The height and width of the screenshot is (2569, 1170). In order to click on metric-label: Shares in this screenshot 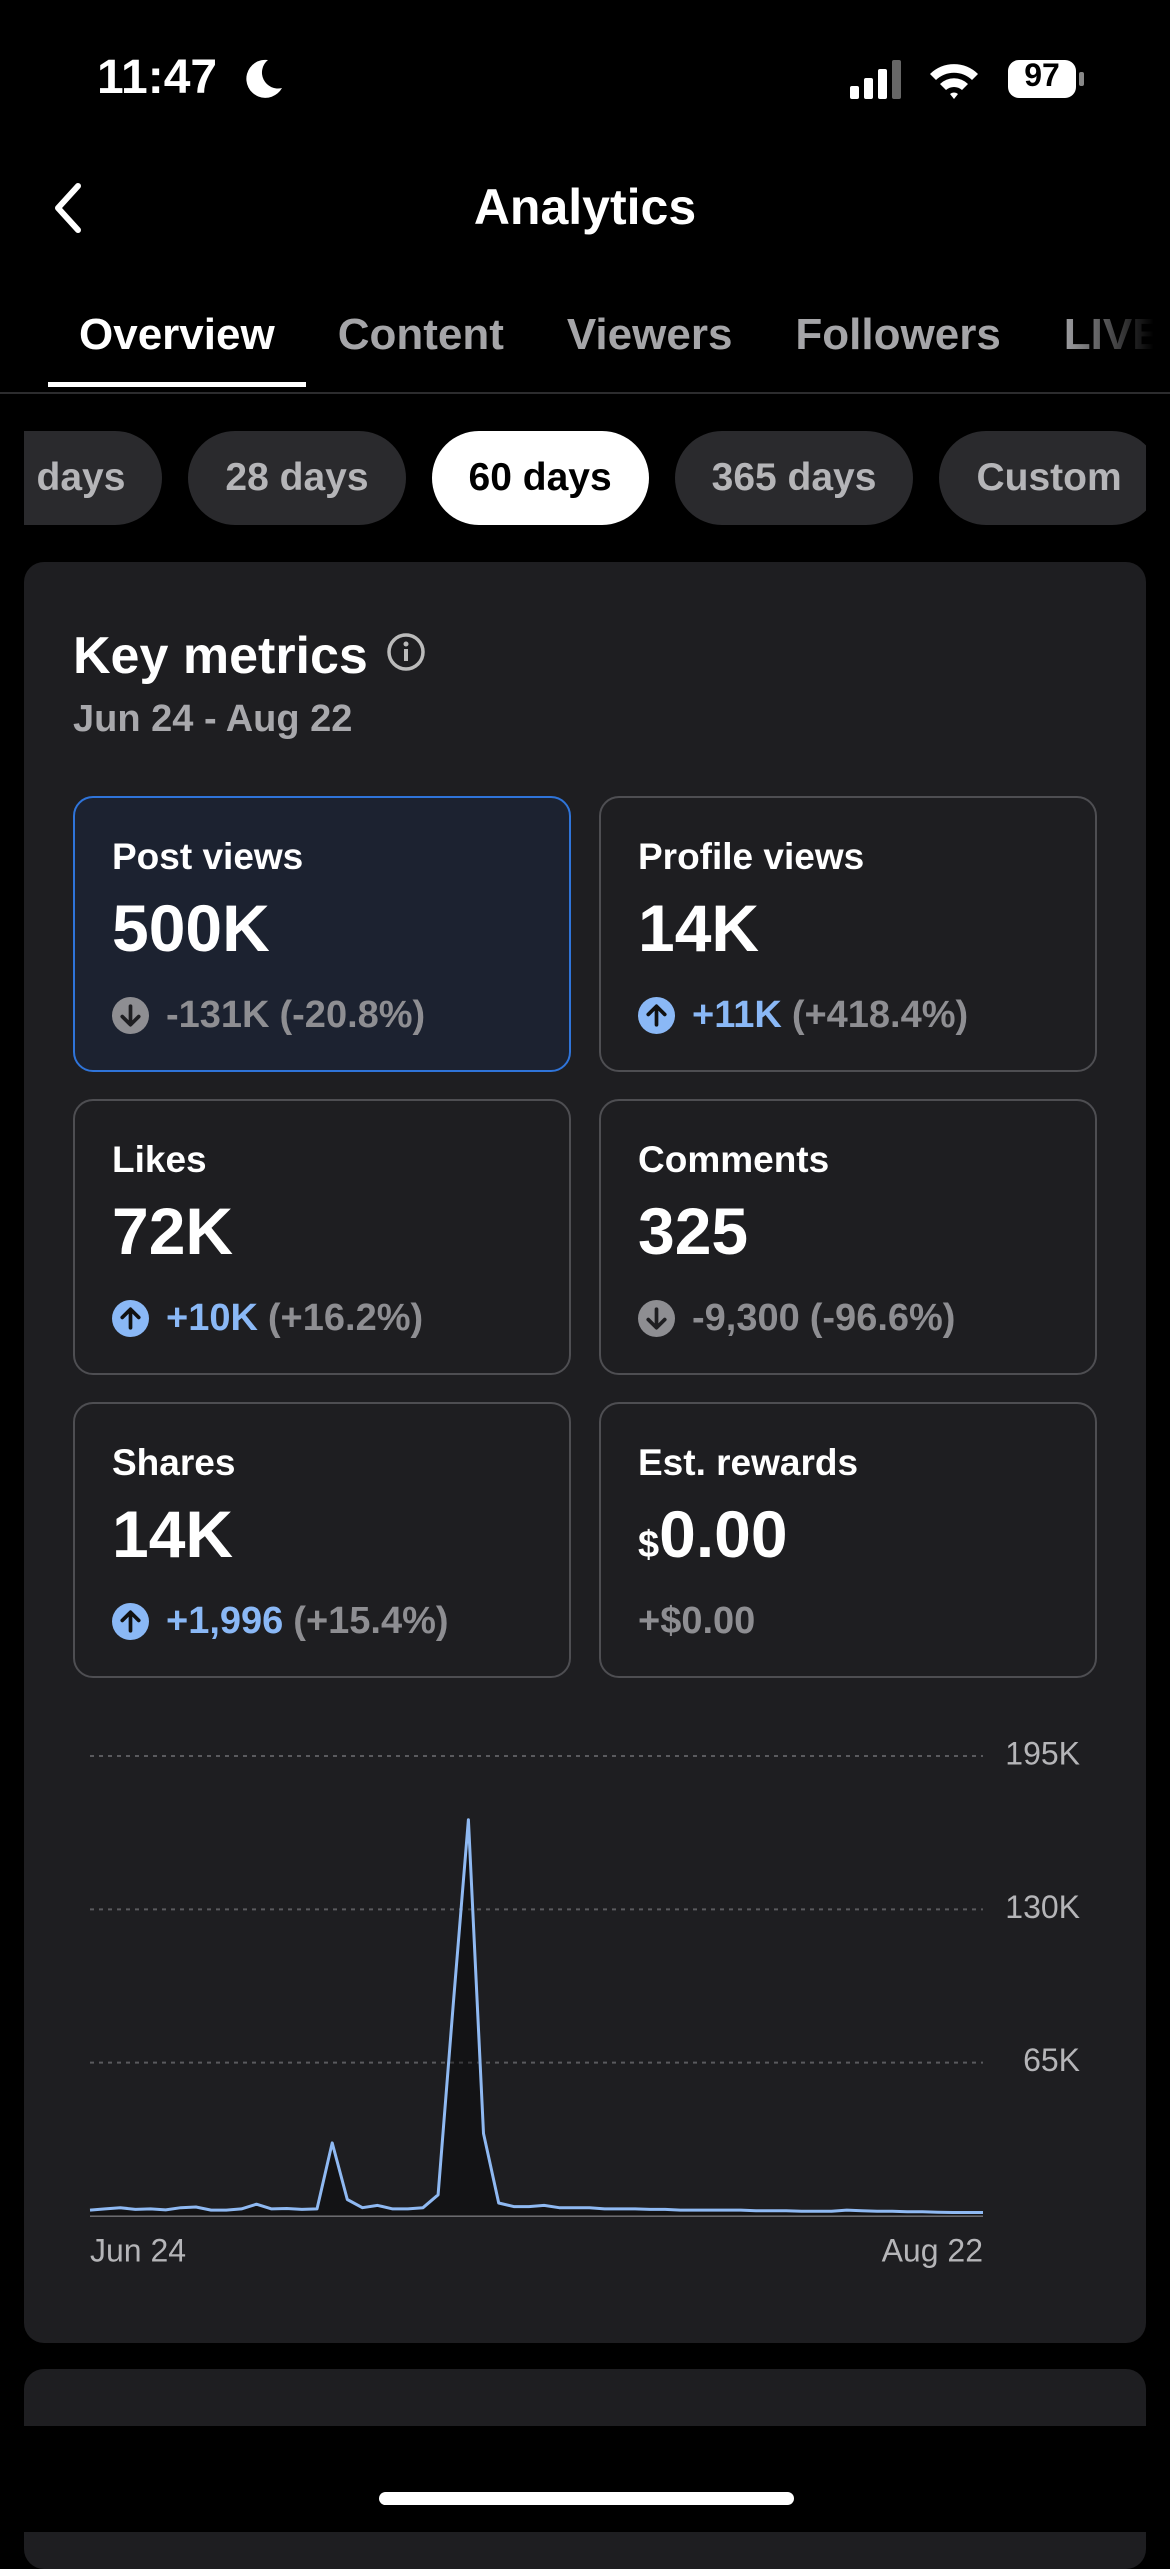, I will do `click(174, 1462)`.